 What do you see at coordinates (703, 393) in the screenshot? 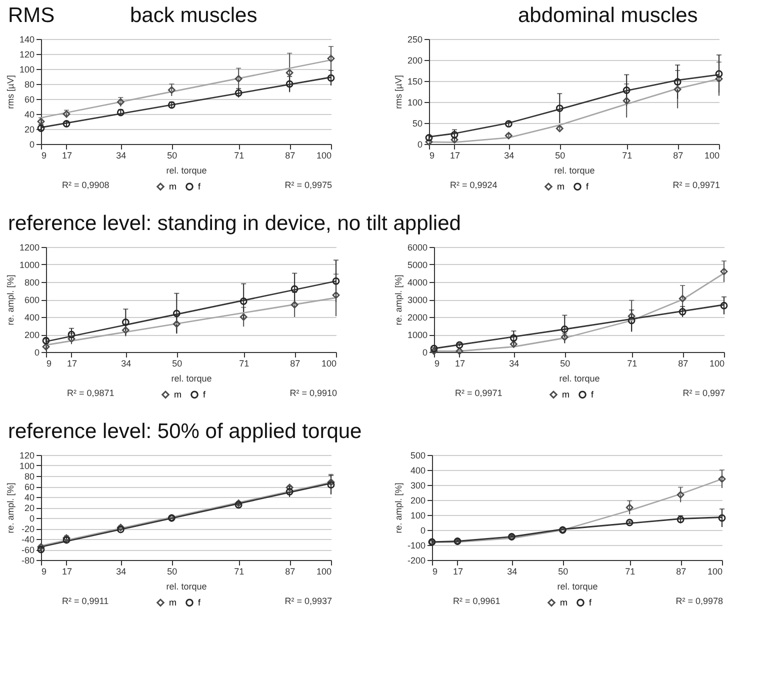
I see `text: R² = 0,997` at bounding box center [703, 393].